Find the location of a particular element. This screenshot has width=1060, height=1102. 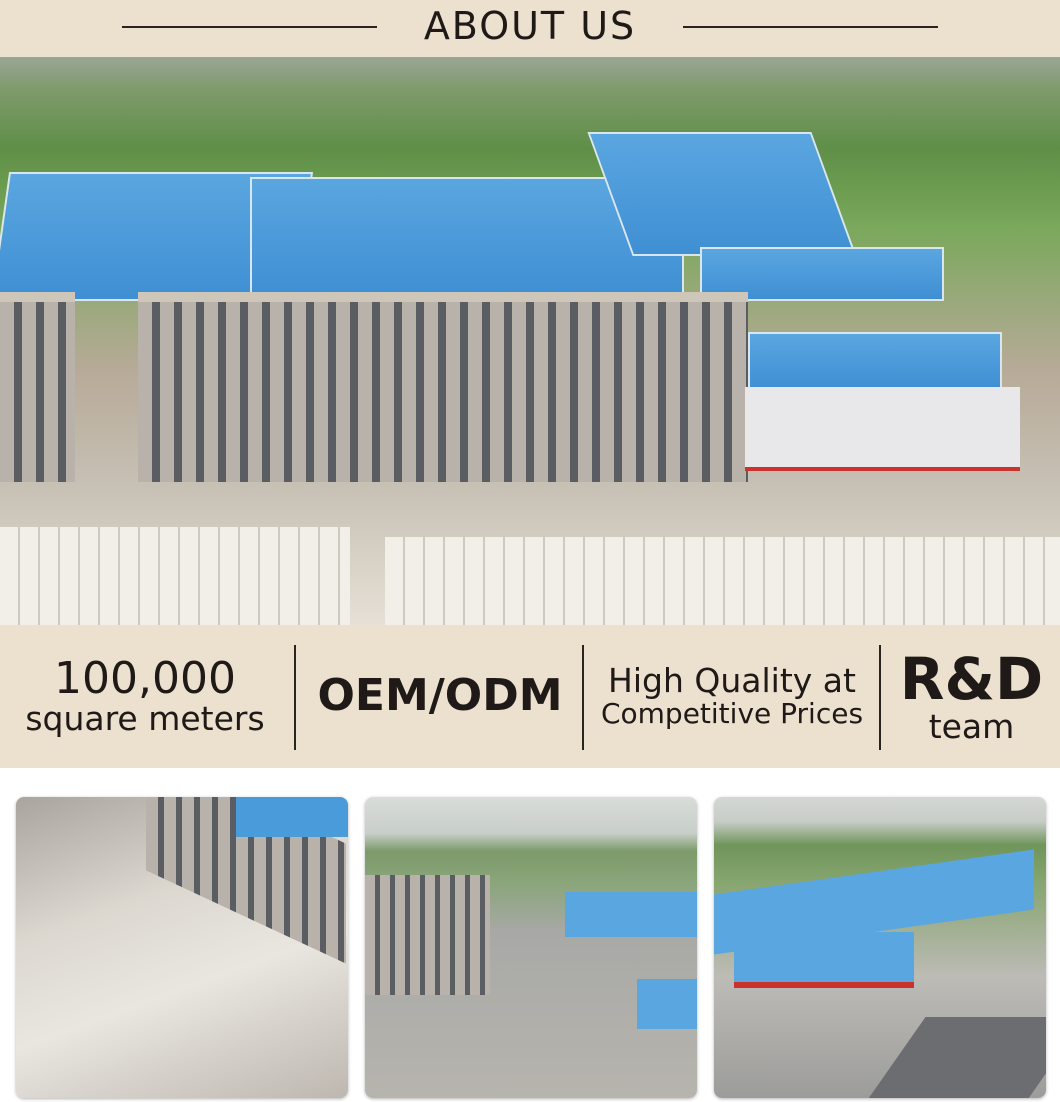

road is located at coordinates (954, 1057).